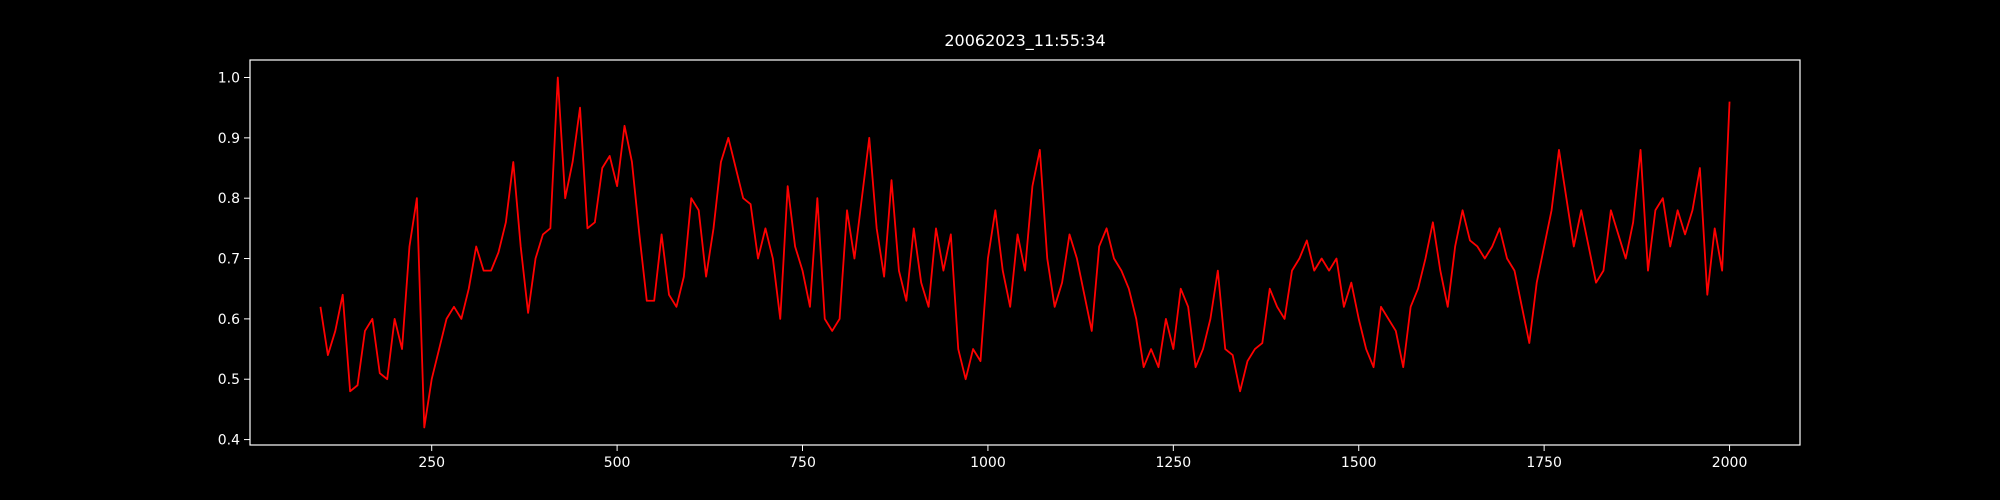 The width and height of the screenshot is (2000, 500). What do you see at coordinates (1730, 463) in the screenshot?
I see `x-tick-label: 2000` at bounding box center [1730, 463].